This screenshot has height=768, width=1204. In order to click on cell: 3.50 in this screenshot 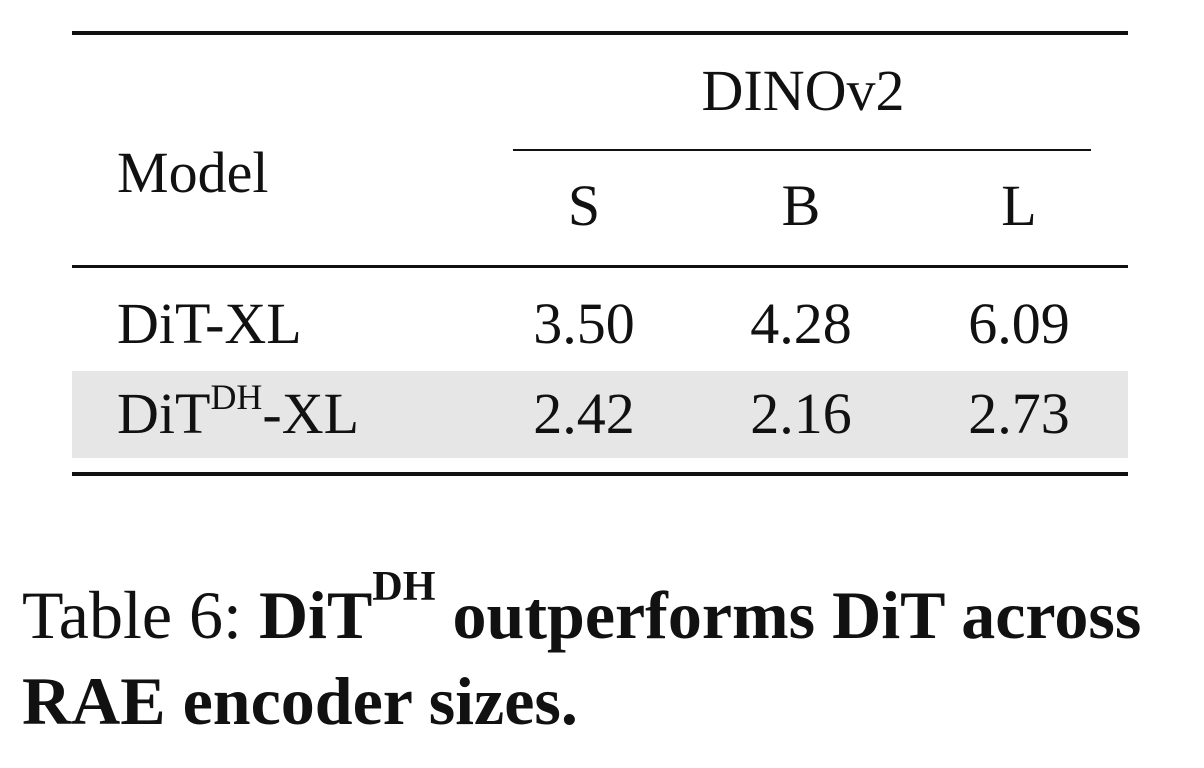, I will do `click(584, 323)`.